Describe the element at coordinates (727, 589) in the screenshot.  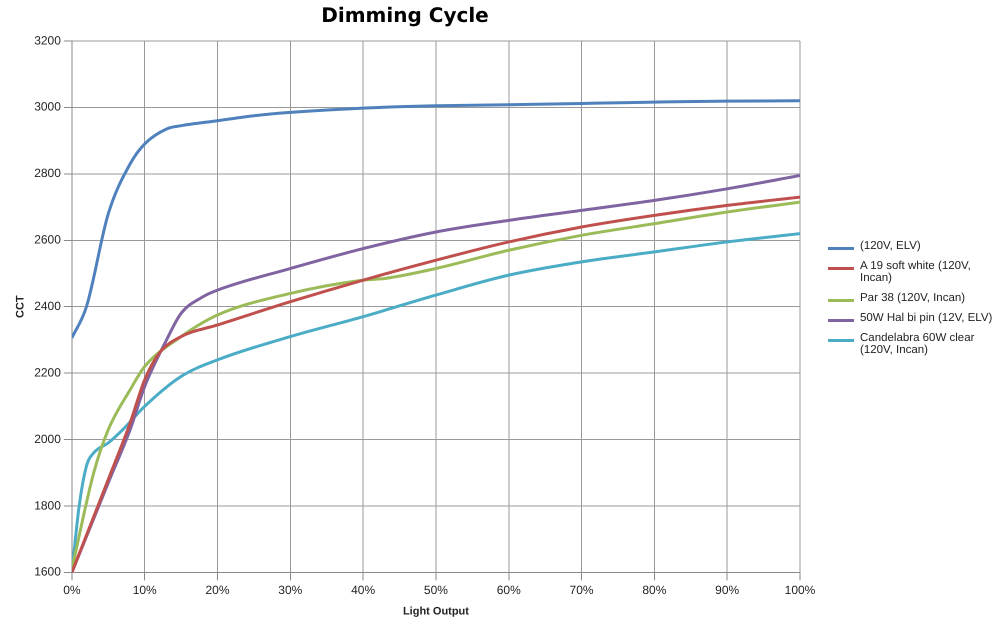
I see `x-tick-label: 90%` at that location.